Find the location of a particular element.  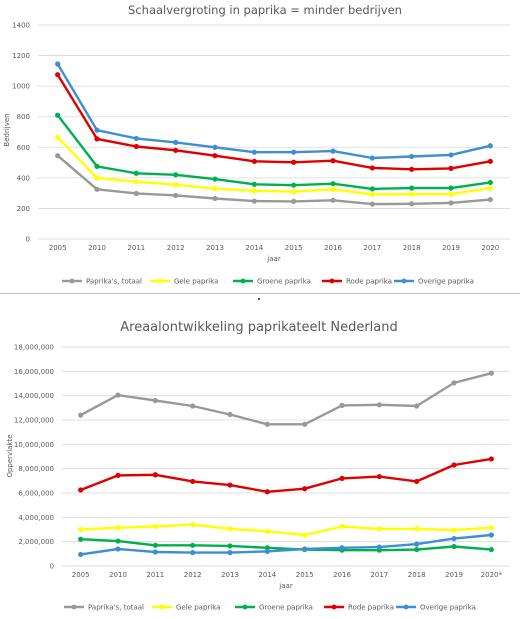

x-tick-label: 2017 is located at coordinates (372, 248).